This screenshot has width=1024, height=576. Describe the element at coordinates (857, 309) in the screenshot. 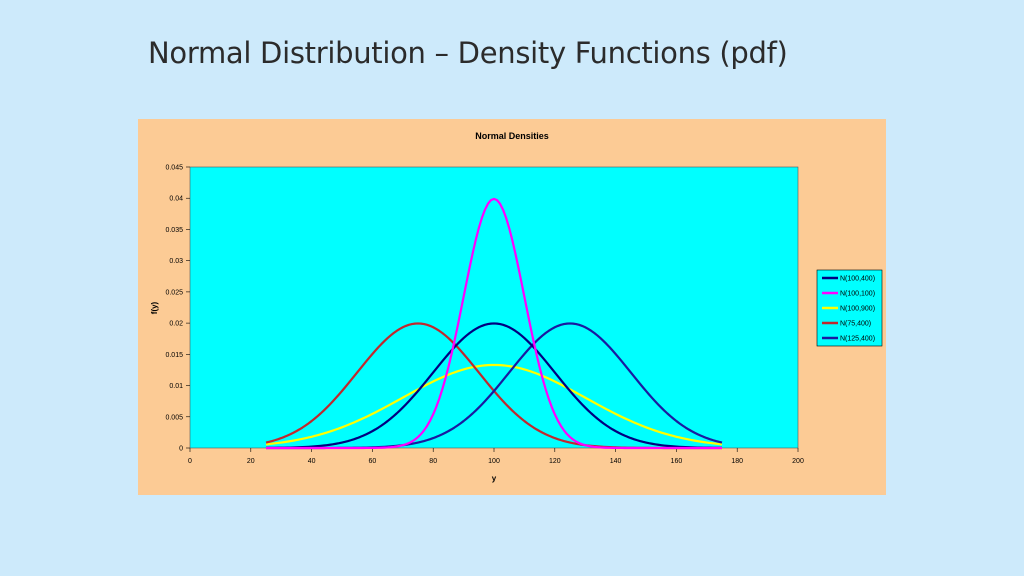

I see `legend-label: N(100,900)` at that location.